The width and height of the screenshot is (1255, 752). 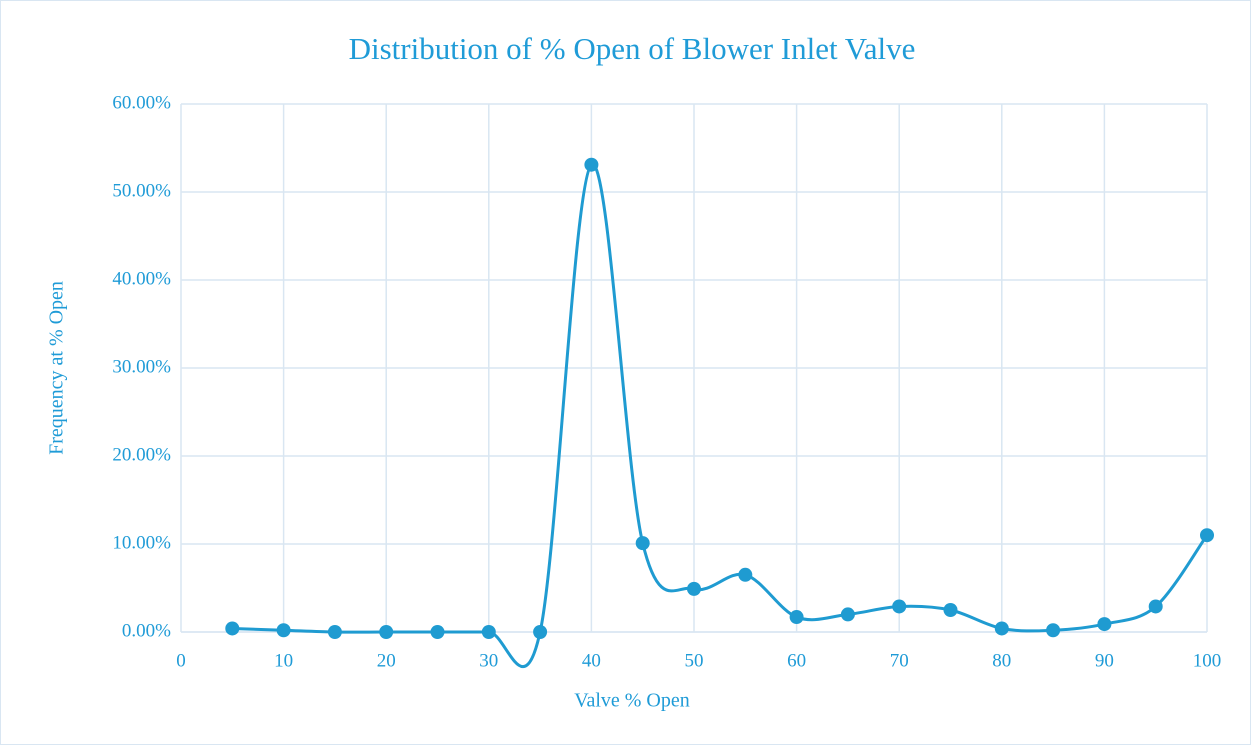 I want to click on x-tick-label: 90, so click(x=1104, y=660).